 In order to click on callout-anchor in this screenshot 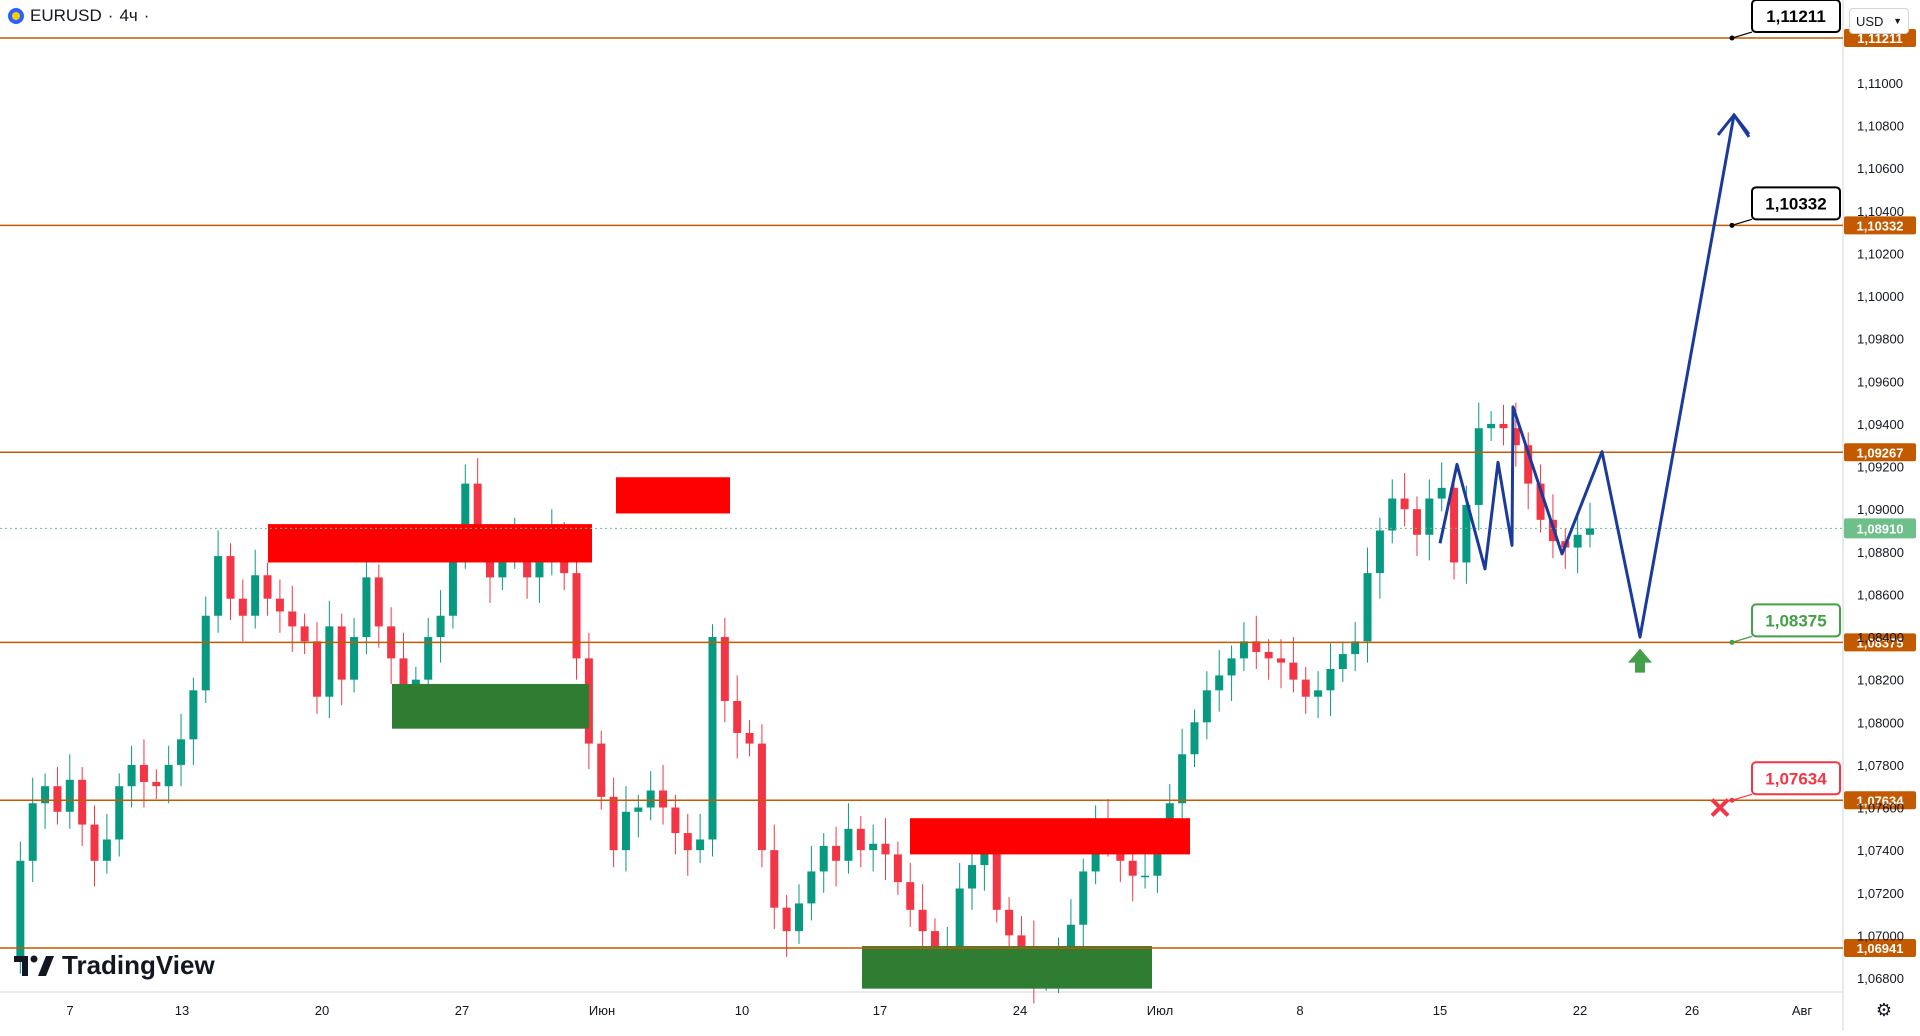, I will do `click(1732, 800)`.